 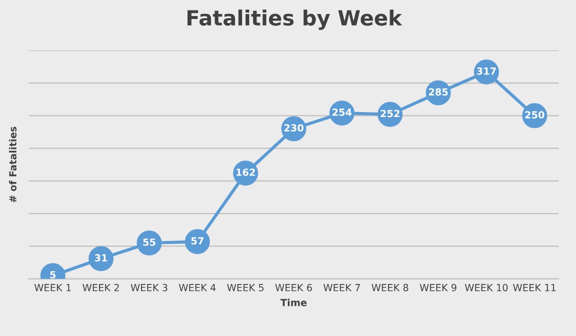 I want to click on x-tick-label: WEEK 4, so click(x=197, y=288).